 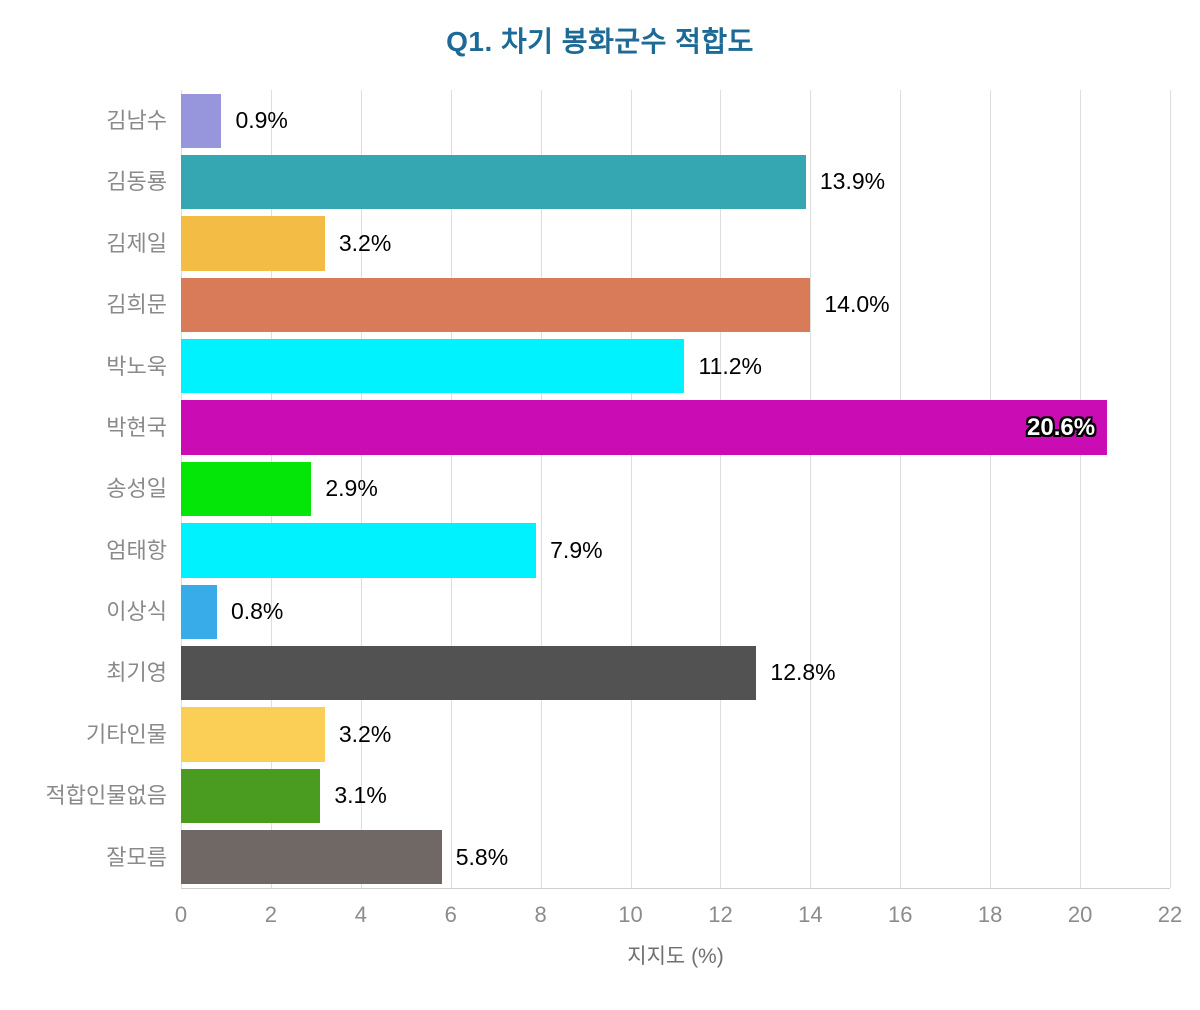 I want to click on bar-row: 잘모름 5.8%, so click(x=600, y=857).